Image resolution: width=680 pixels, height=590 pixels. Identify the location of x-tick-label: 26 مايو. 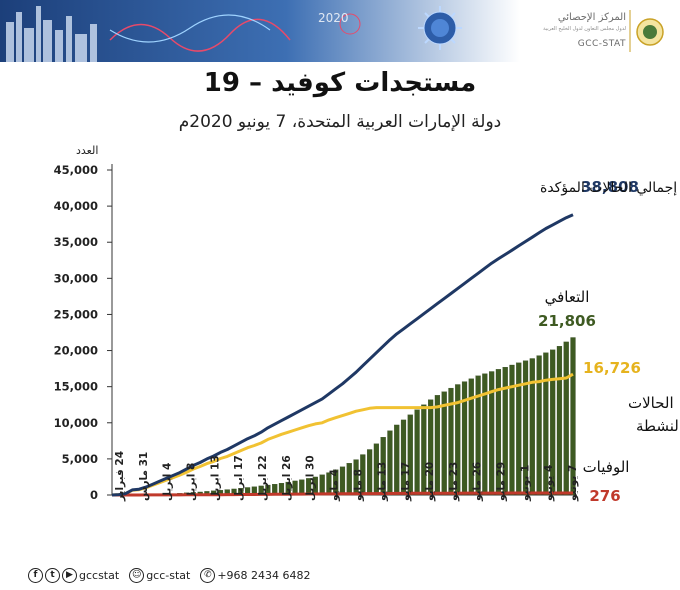
(478, 482).